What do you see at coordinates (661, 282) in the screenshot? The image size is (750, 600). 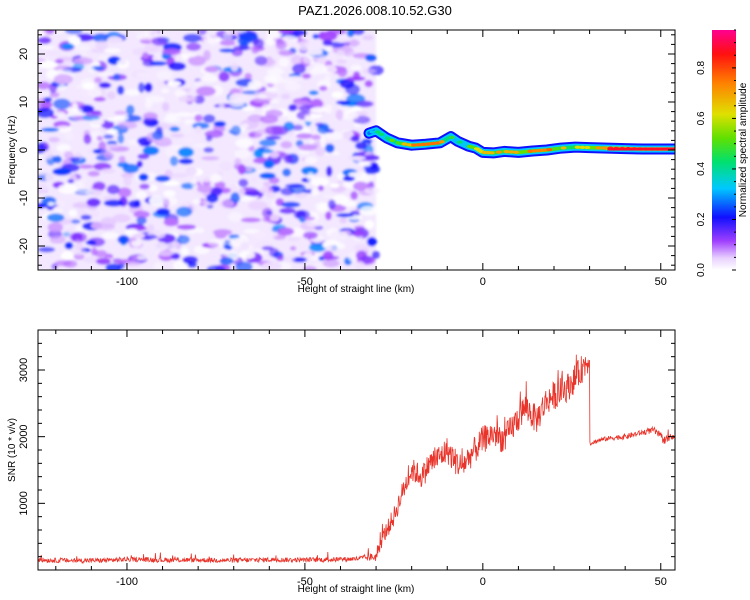 I see `spectrogram-x-tick-label: 50` at bounding box center [661, 282].